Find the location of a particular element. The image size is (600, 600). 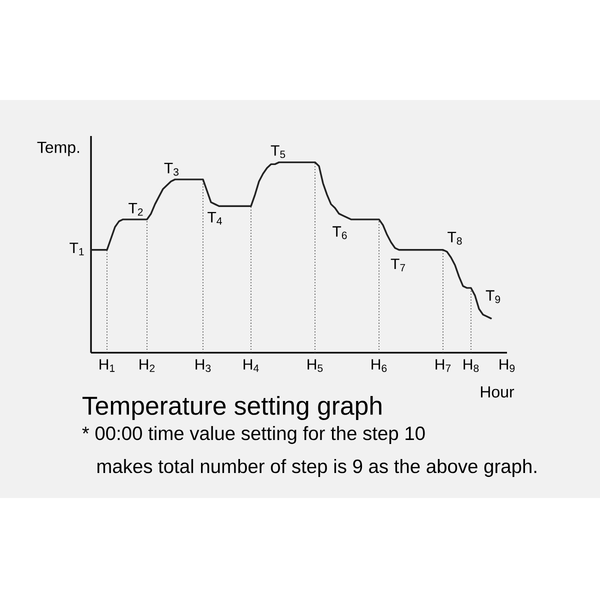

text: * 00:00 time value setting for the step 10 is located at coordinates (253, 435).